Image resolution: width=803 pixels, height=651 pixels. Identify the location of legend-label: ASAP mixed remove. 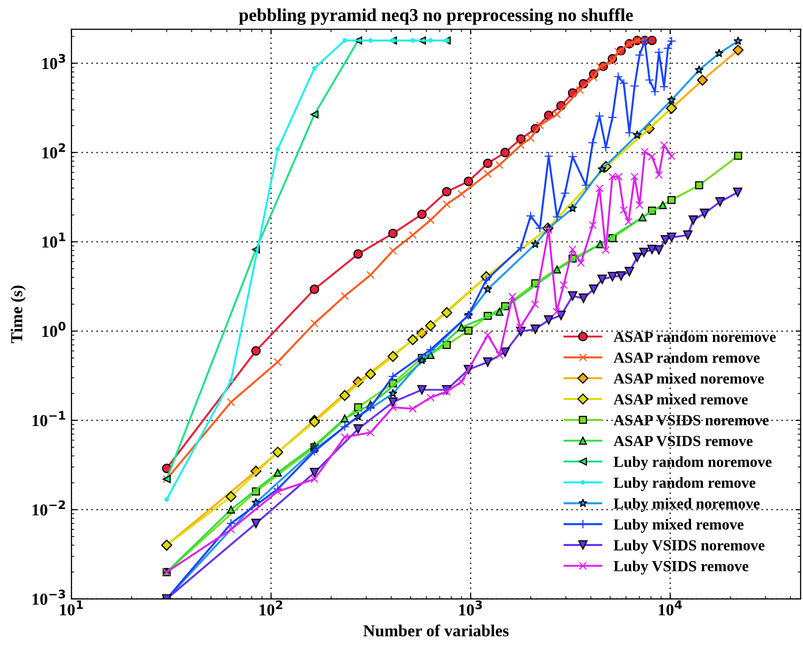
(681, 399).